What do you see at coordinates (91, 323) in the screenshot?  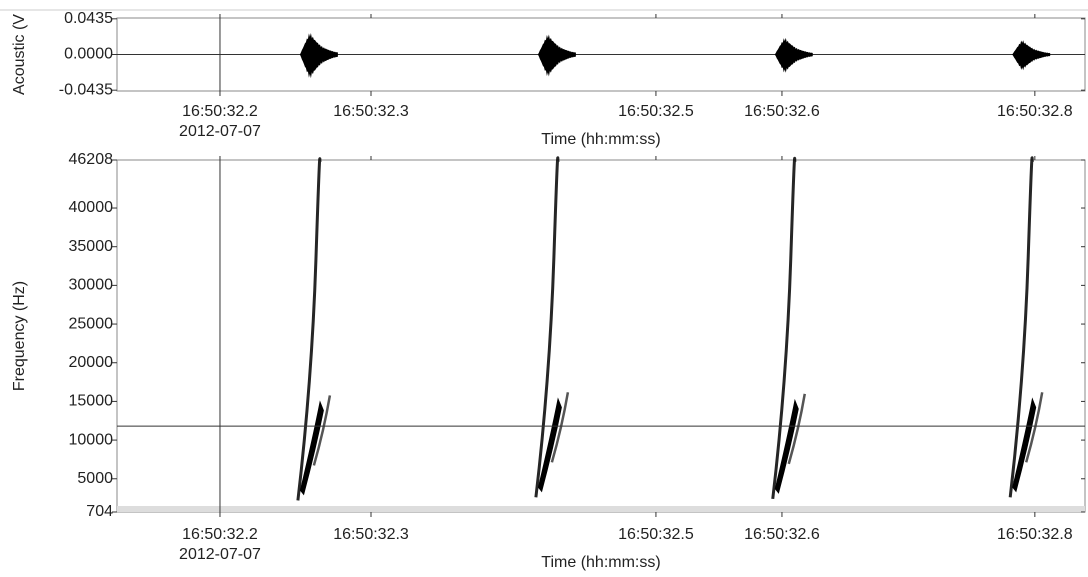 I see `y-tick-label: 25000` at bounding box center [91, 323].